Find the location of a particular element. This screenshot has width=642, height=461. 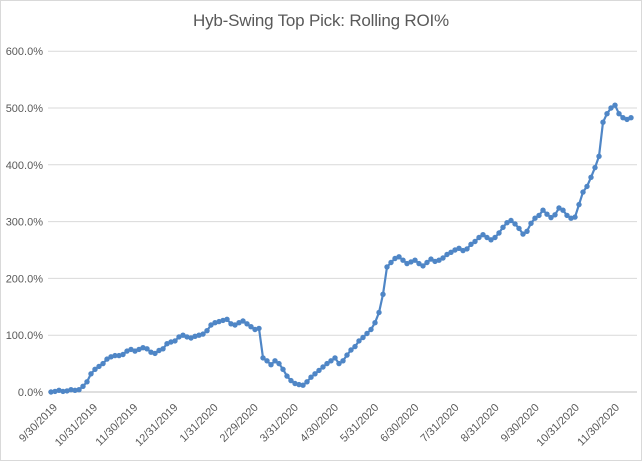

chart-title: Hyb-Swing Top Pick: Rolling ROI% is located at coordinates (321, 20).